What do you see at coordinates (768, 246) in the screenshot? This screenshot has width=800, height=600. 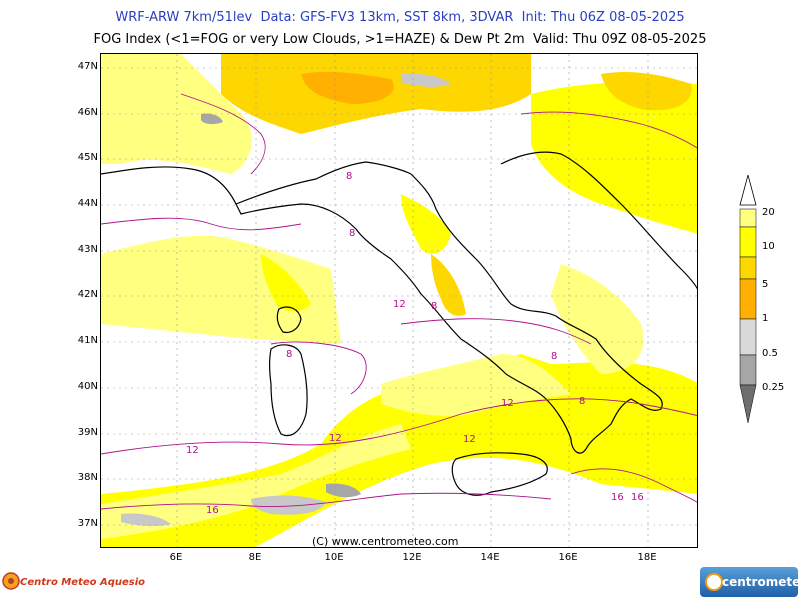 I see `legend-label: 10` at bounding box center [768, 246].